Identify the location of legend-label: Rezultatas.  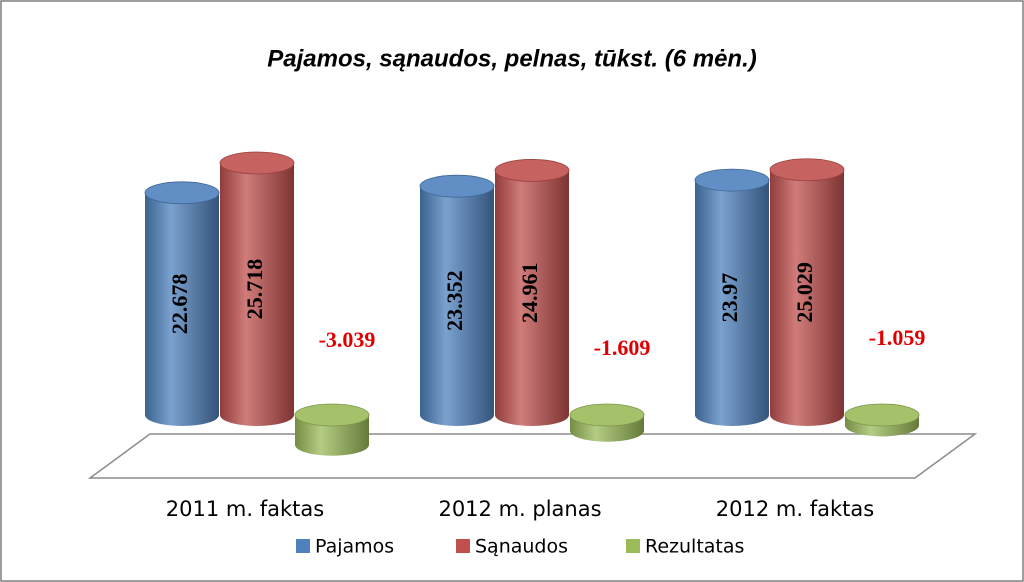
(694, 547).